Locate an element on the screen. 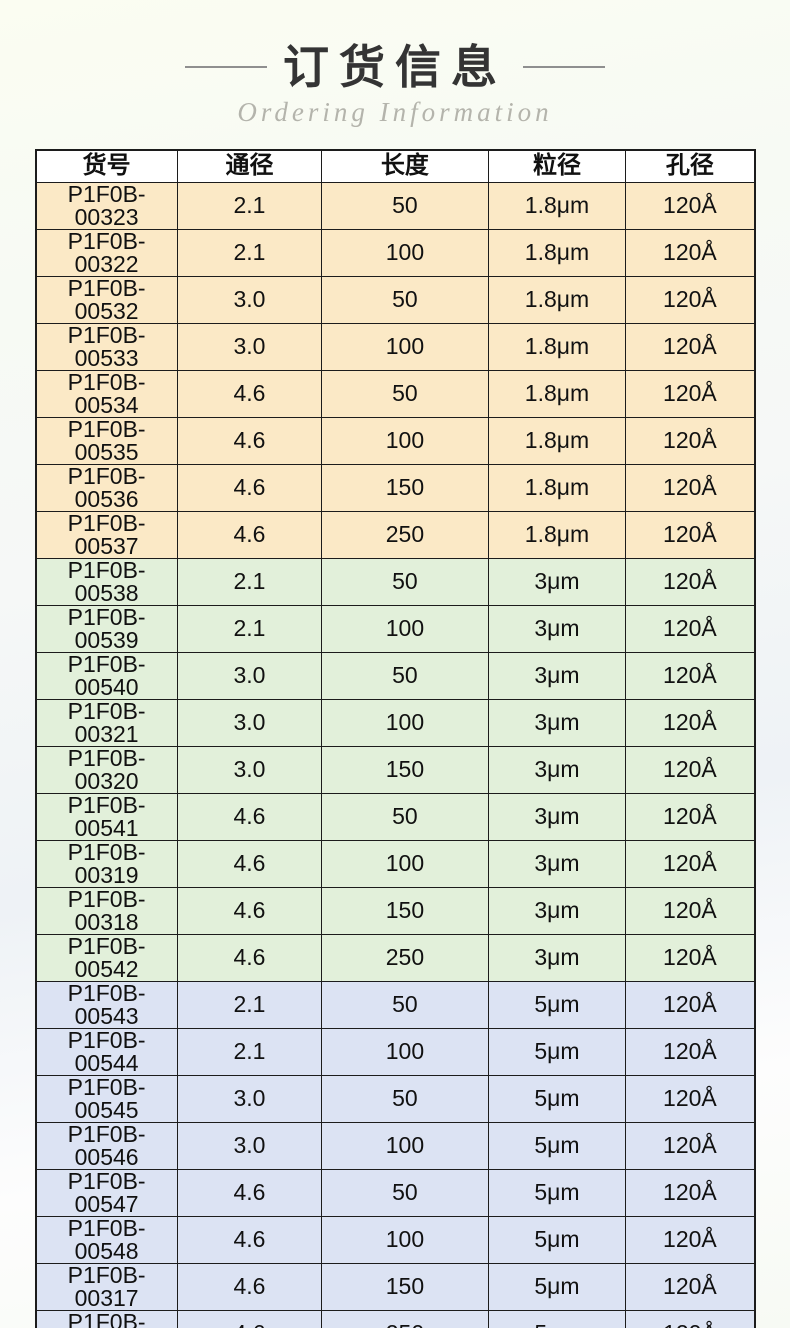 Image resolution: width=790 pixels, height=1328 pixels. cell-code: P1F0B-00319 is located at coordinates (106, 863).